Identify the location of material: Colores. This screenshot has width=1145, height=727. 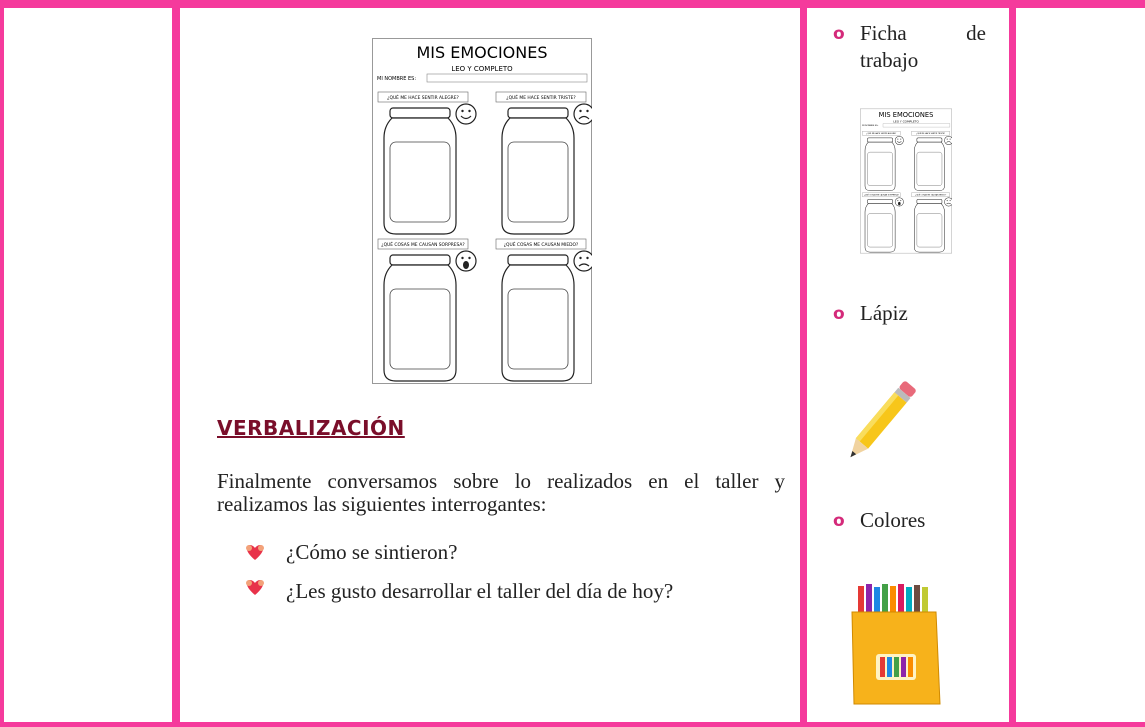
(893, 520).